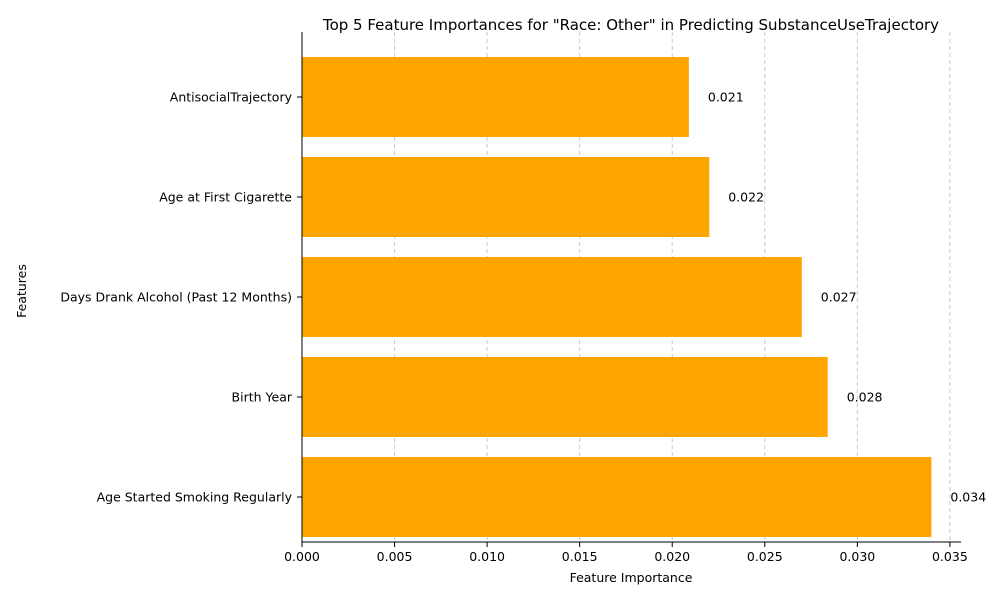 The width and height of the screenshot is (1000, 600). Describe the element at coordinates (726, 97) in the screenshot. I see `bar-value-label: 0.021` at that location.